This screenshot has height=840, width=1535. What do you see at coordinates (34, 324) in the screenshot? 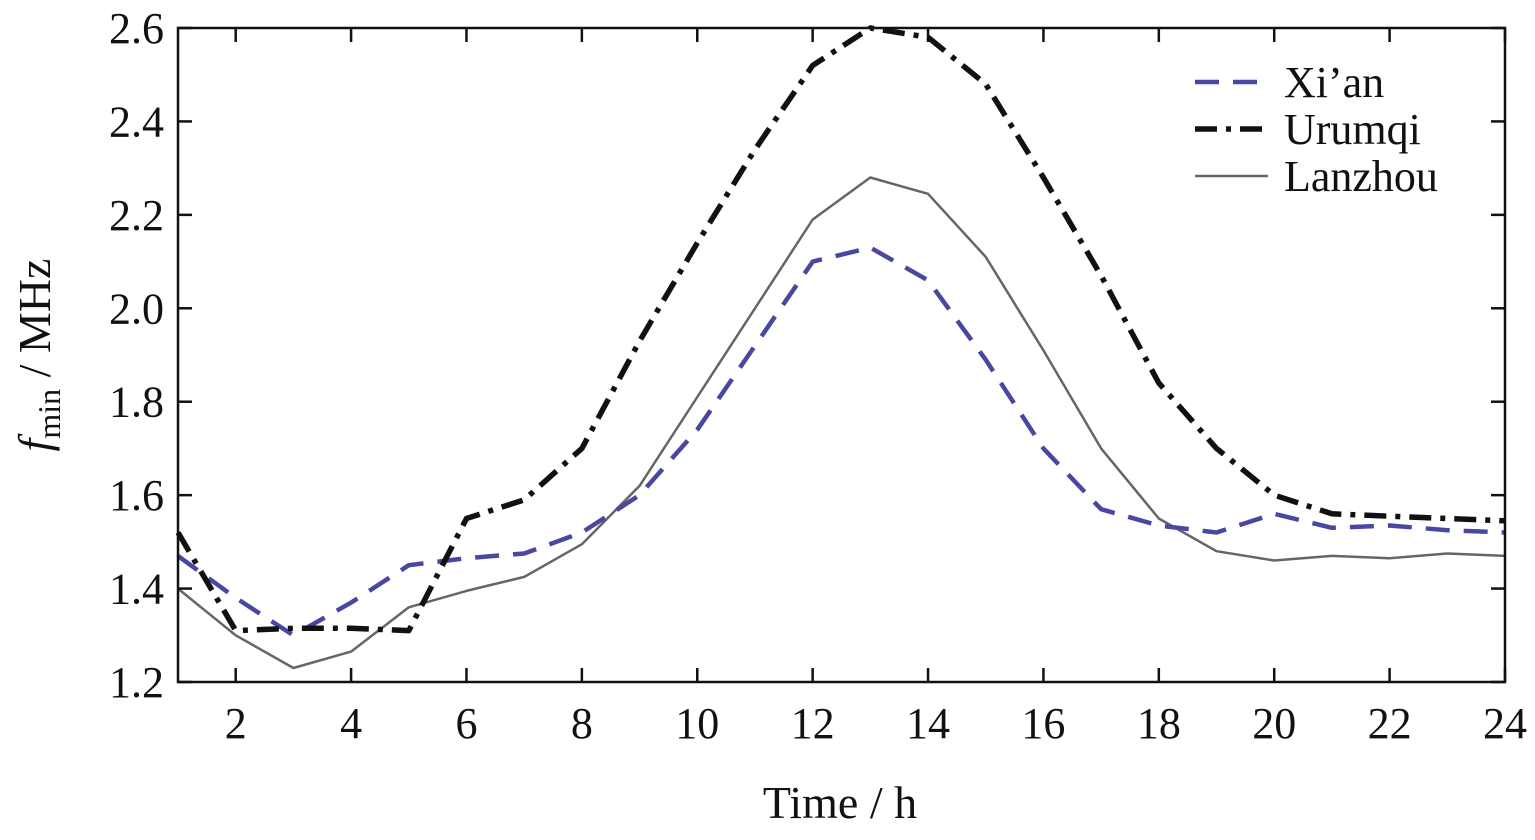
I see `y-axis-unit: / MHz` at bounding box center [34, 324].